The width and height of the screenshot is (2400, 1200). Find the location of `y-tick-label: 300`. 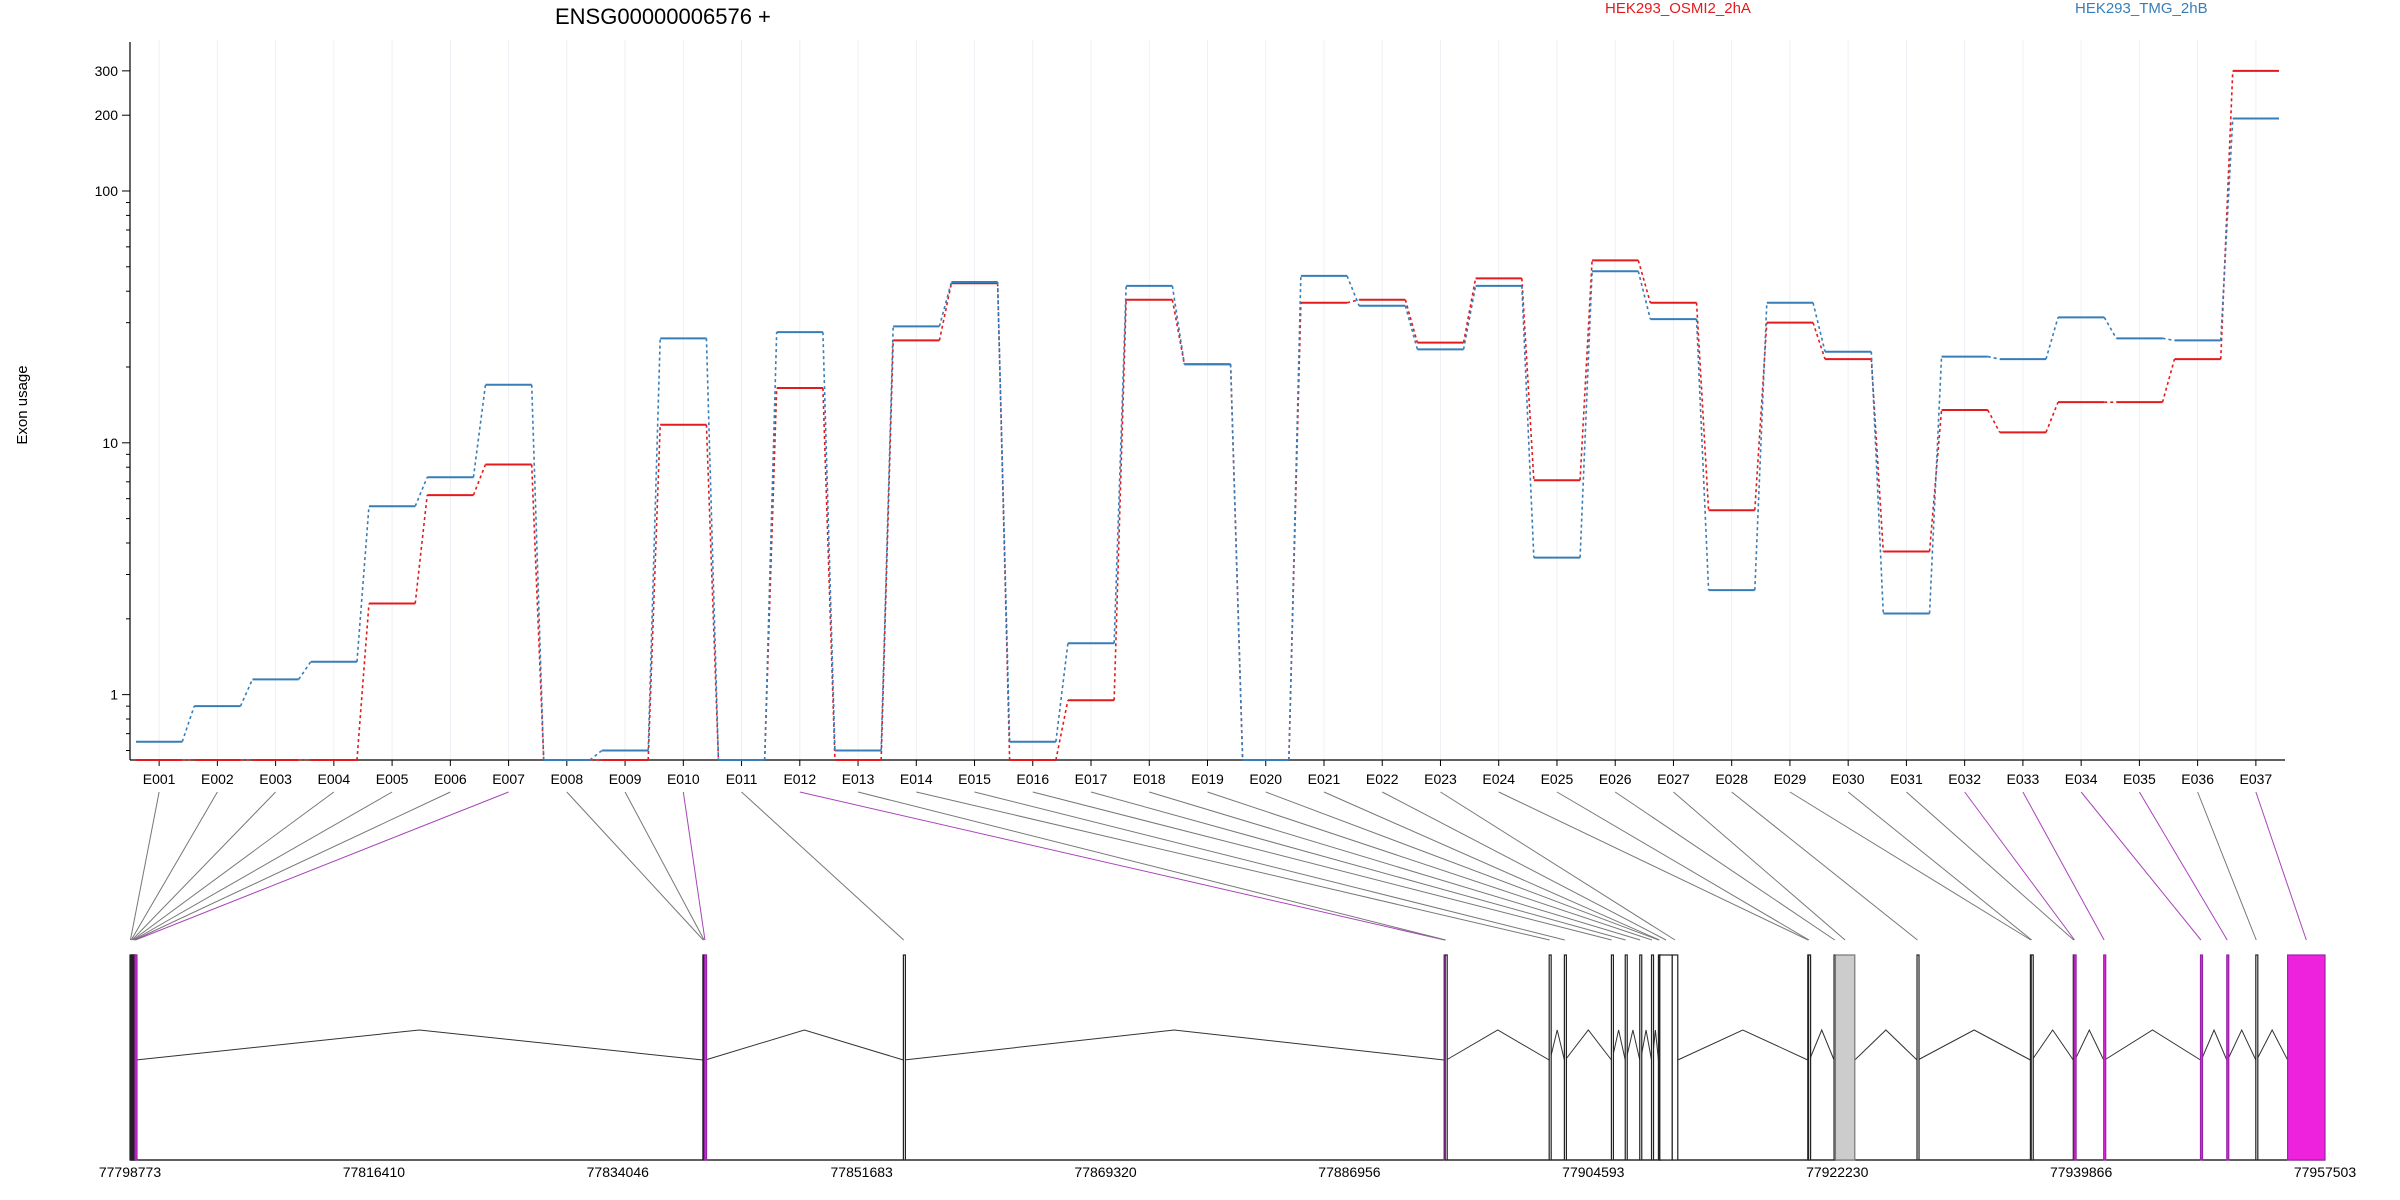

y-tick-label: 300 is located at coordinates (107, 71).